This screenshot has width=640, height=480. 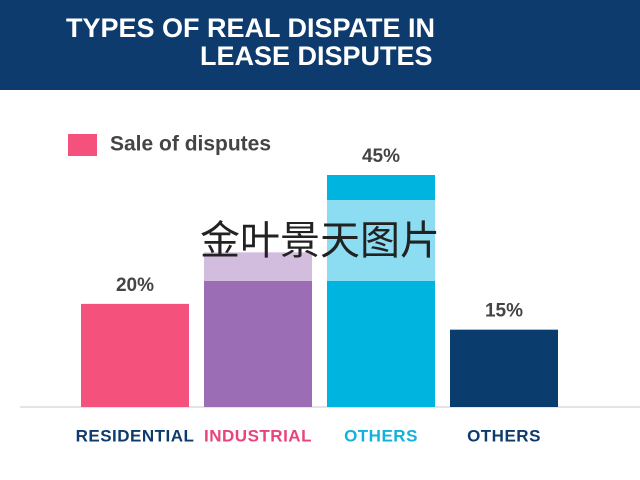 What do you see at coordinates (190, 144) in the screenshot?
I see `legend-label: Sale of disputes` at bounding box center [190, 144].